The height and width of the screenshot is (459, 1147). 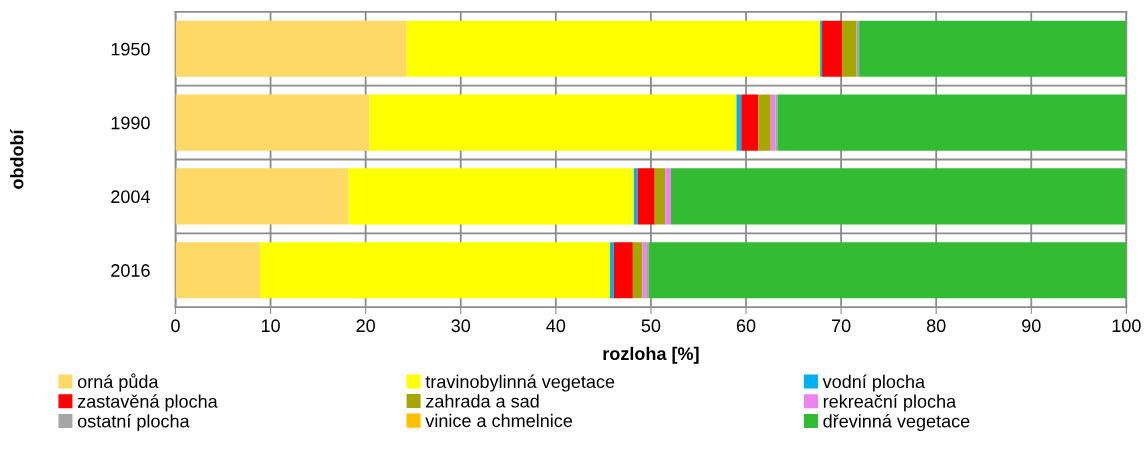 What do you see at coordinates (270, 326) in the screenshot?
I see `x-tick-label: 10` at bounding box center [270, 326].